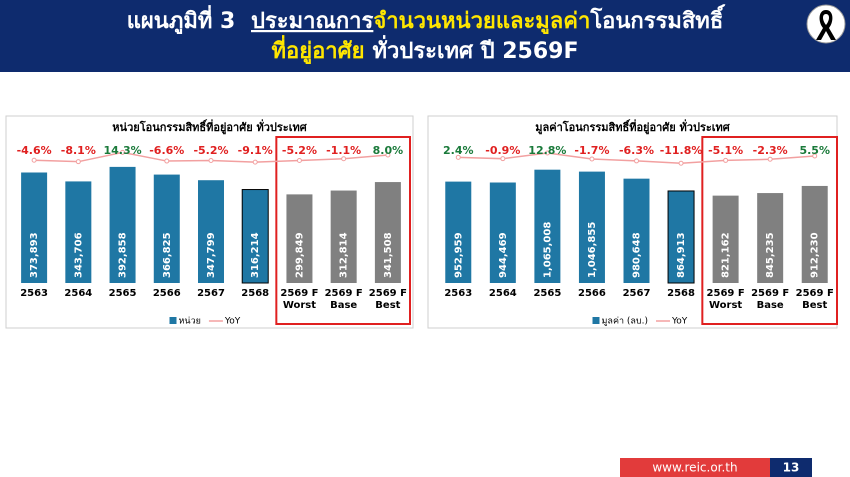  Describe the element at coordinates (317, 49) in the screenshot. I see `title-part: ที่อยู่อาศัย` at that location.